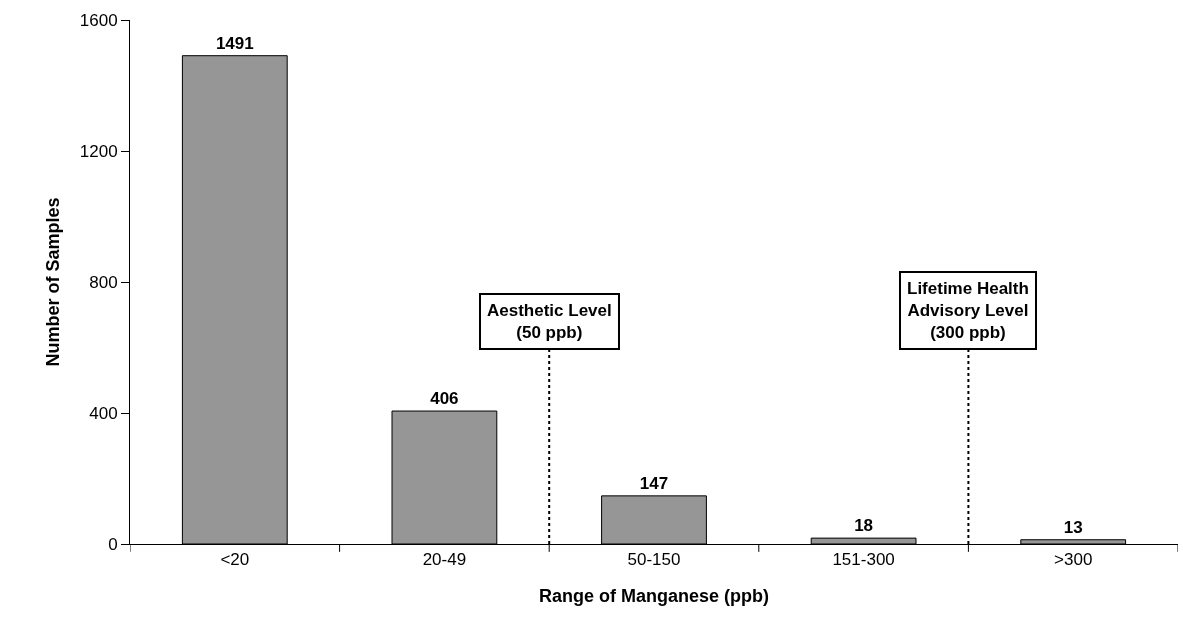 The width and height of the screenshot is (1183, 639). What do you see at coordinates (444, 399) in the screenshot?
I see `data-label: 406` at bounding box center [444, 399].